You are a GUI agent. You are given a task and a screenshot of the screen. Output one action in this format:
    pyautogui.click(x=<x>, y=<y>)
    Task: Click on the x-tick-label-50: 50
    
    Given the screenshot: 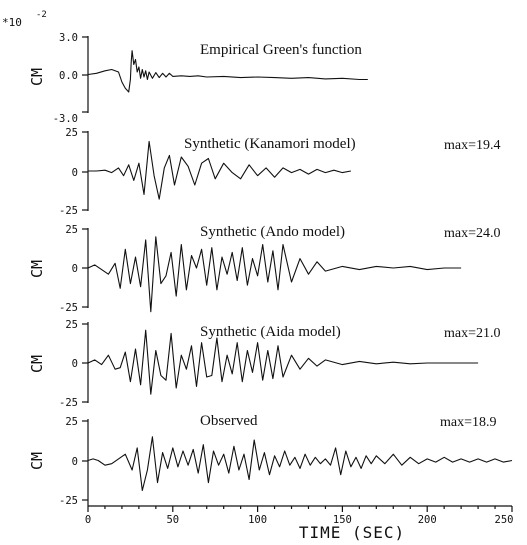 What is the action you would take?
    pyautogui.click(x=172, y=520)
    